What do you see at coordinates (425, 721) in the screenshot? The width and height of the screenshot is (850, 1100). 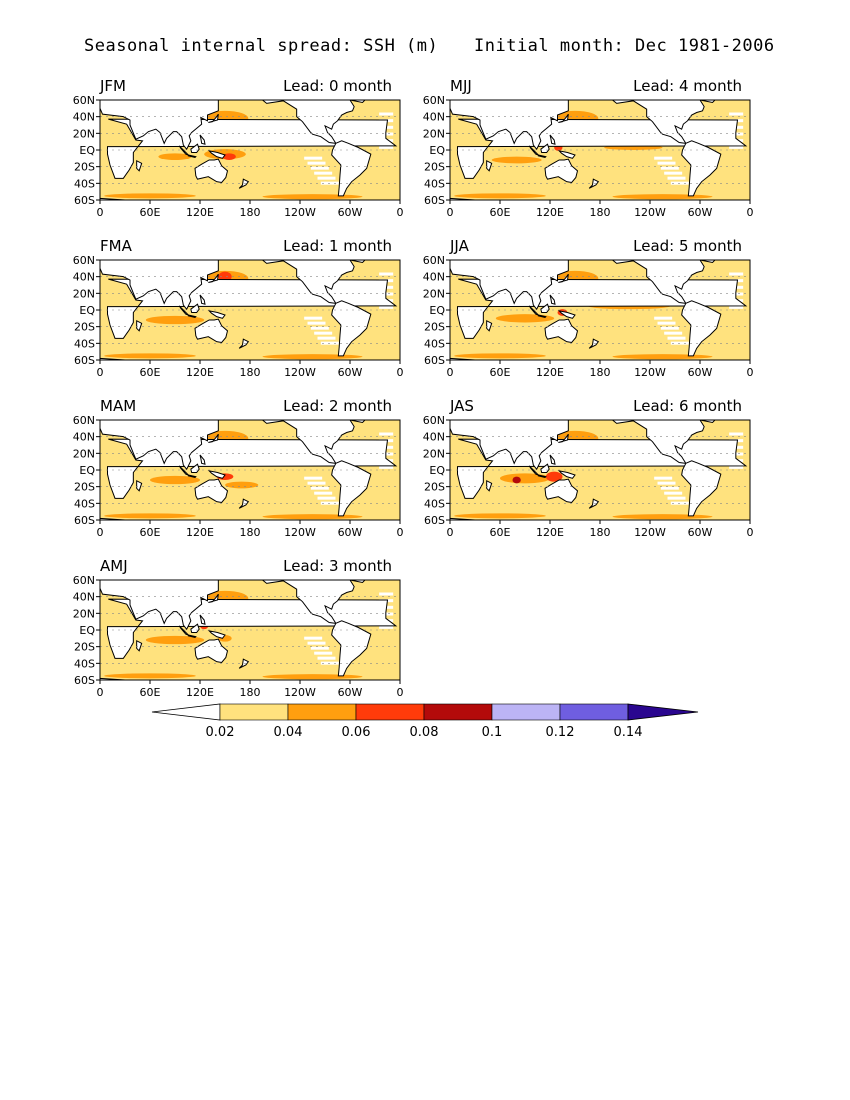 I see `colorbar: 0.02 0.04 0.06 0.08 0.1 0.12 0.14` at bounding box center [425, 721].